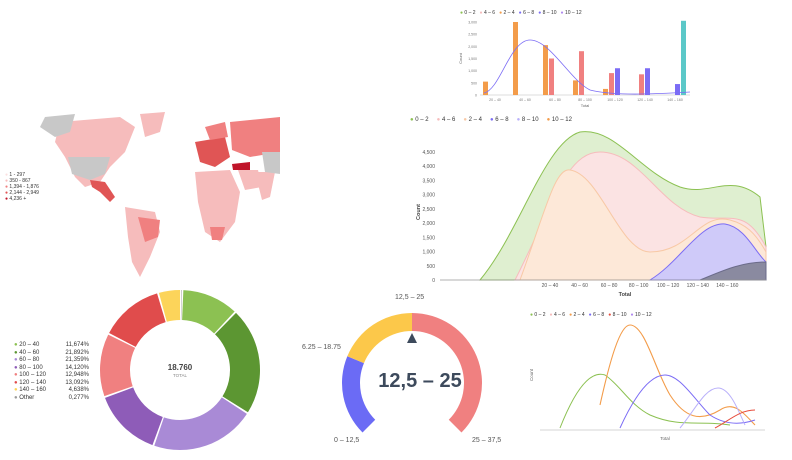  I want to click on donut-legend-item: ● 20 – 40 11,674%, so click(51, 345).